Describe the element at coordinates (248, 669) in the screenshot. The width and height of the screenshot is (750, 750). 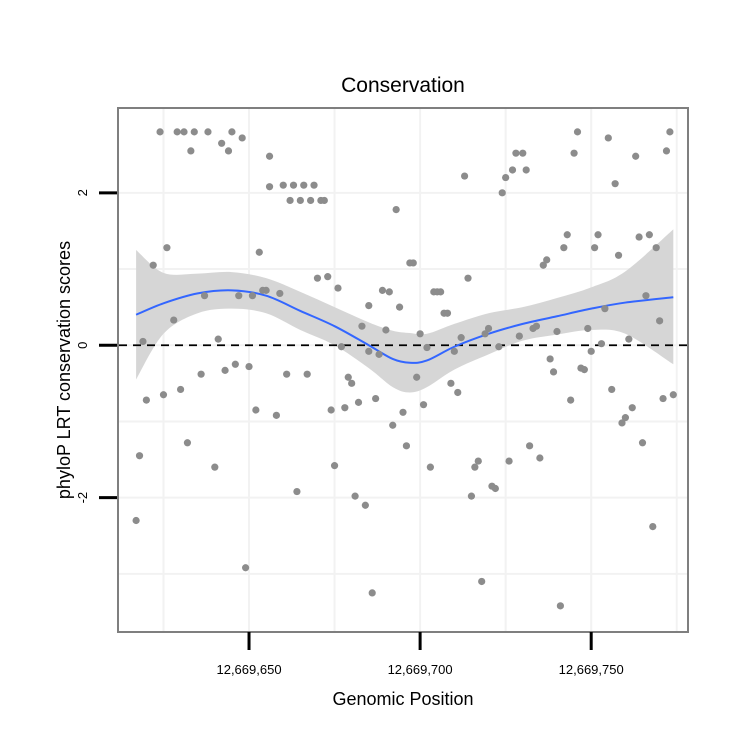
I see `x-tick-label: 12,669,650` at that location.